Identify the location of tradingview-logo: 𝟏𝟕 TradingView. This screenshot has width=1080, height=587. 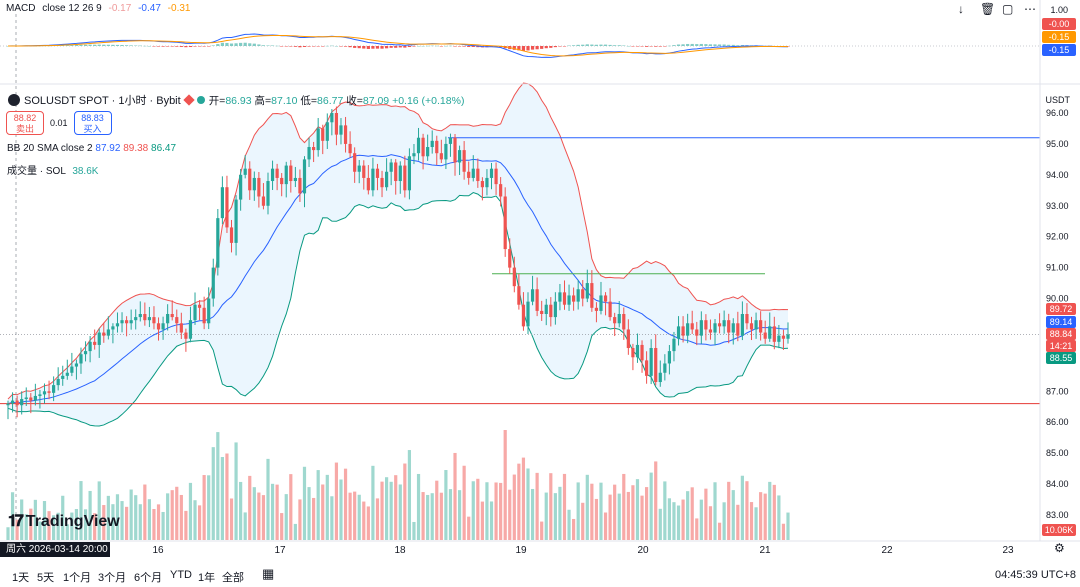
(64, 522).